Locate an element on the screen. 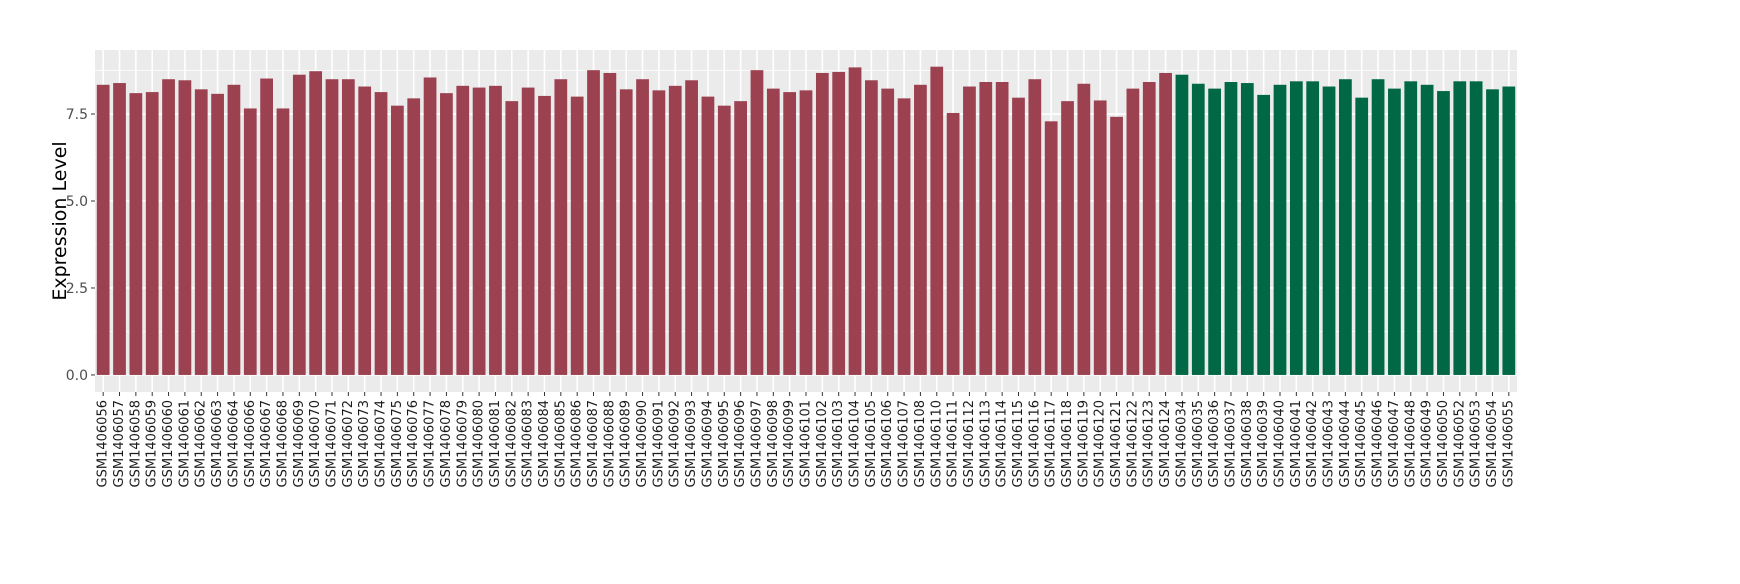 Image resolution: width=1740 pixels, height=584 pixels. bar-GSM1406062 is located at coordinates (201, 232).